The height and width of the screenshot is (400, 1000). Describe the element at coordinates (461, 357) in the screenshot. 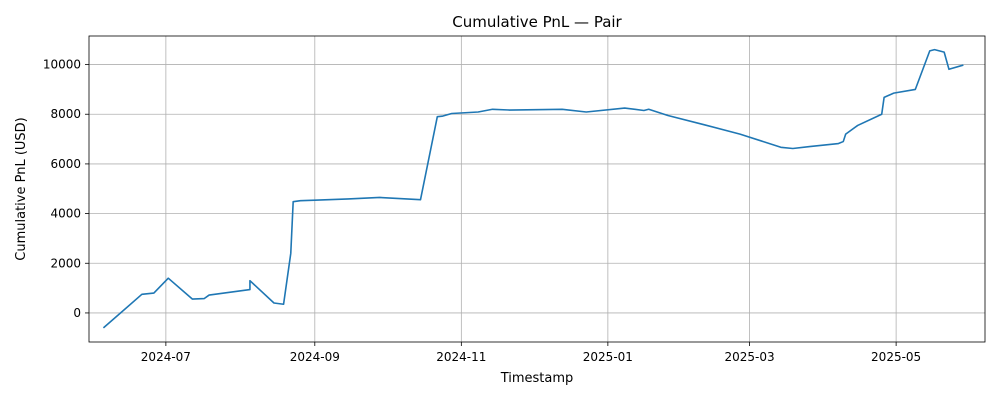

I see `x-tick-label: 2024-11` at that location.